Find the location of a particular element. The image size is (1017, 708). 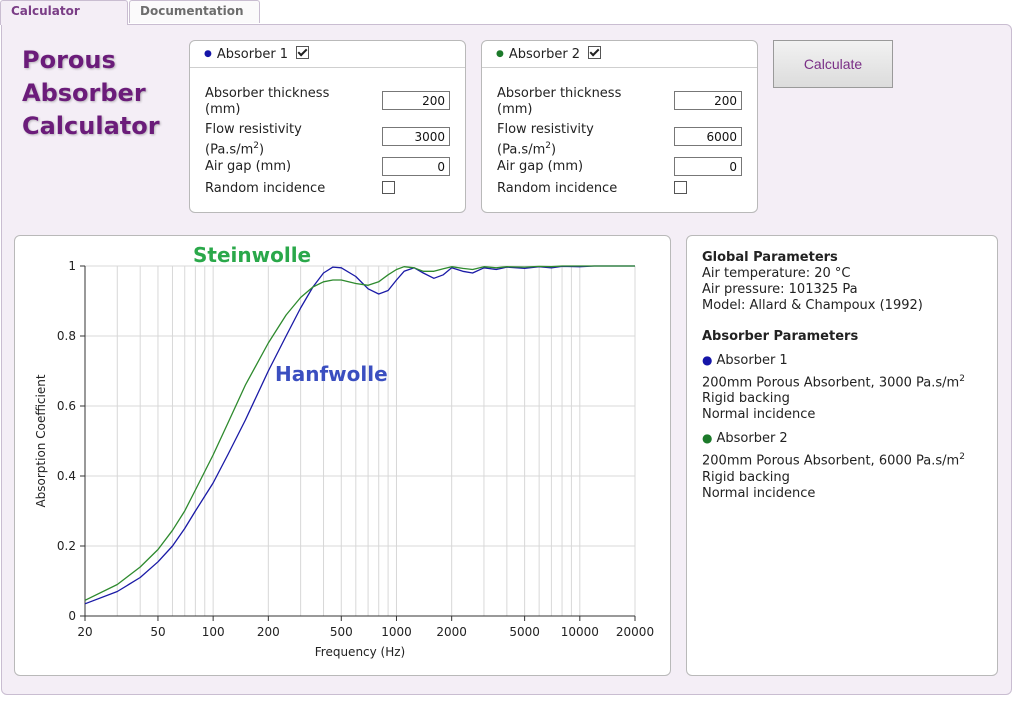

absorber-2-random-checkbox is located at coordinates (680, 187).